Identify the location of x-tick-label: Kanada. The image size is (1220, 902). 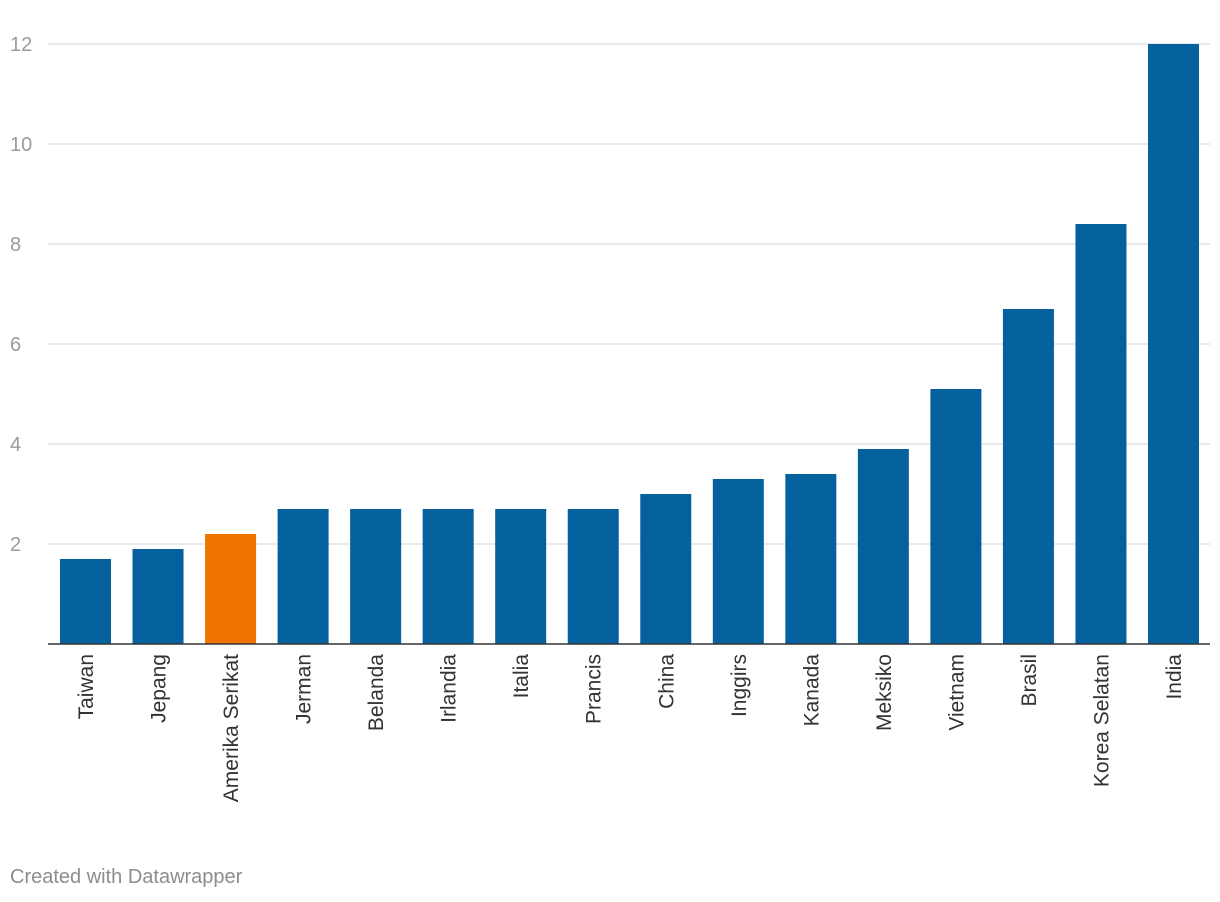
(811, 690).